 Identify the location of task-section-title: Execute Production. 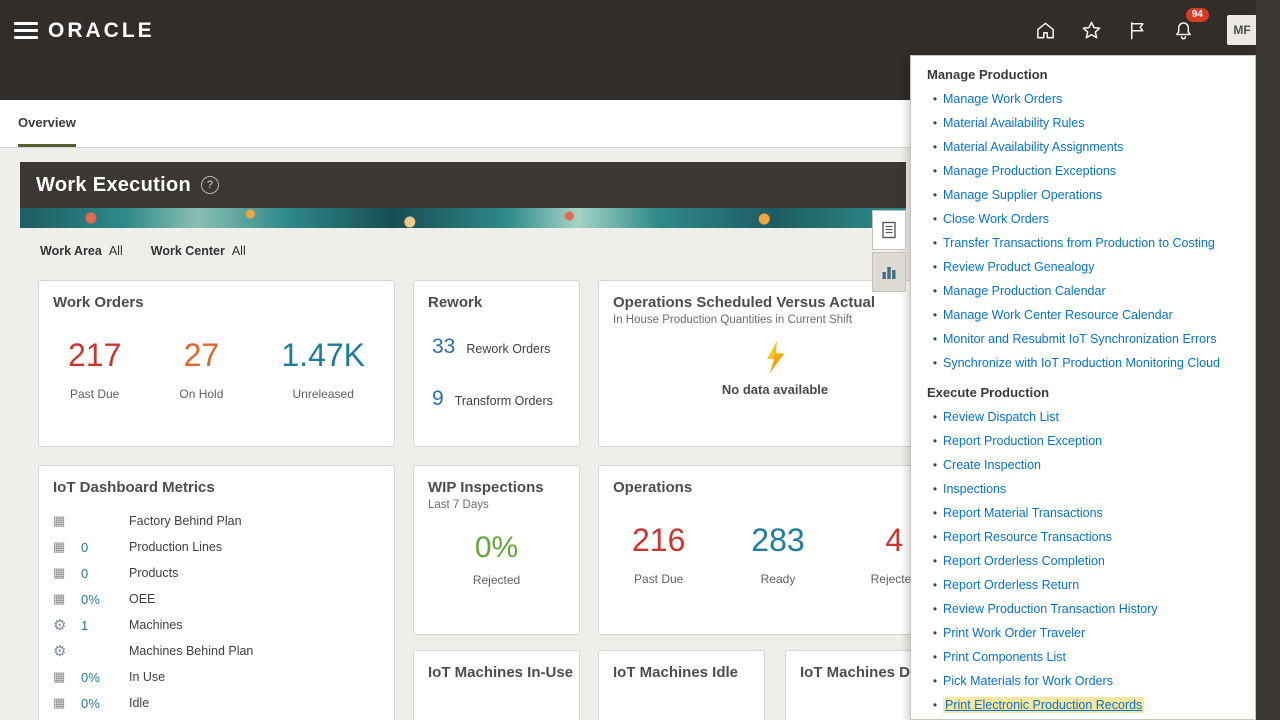
(988, 392).